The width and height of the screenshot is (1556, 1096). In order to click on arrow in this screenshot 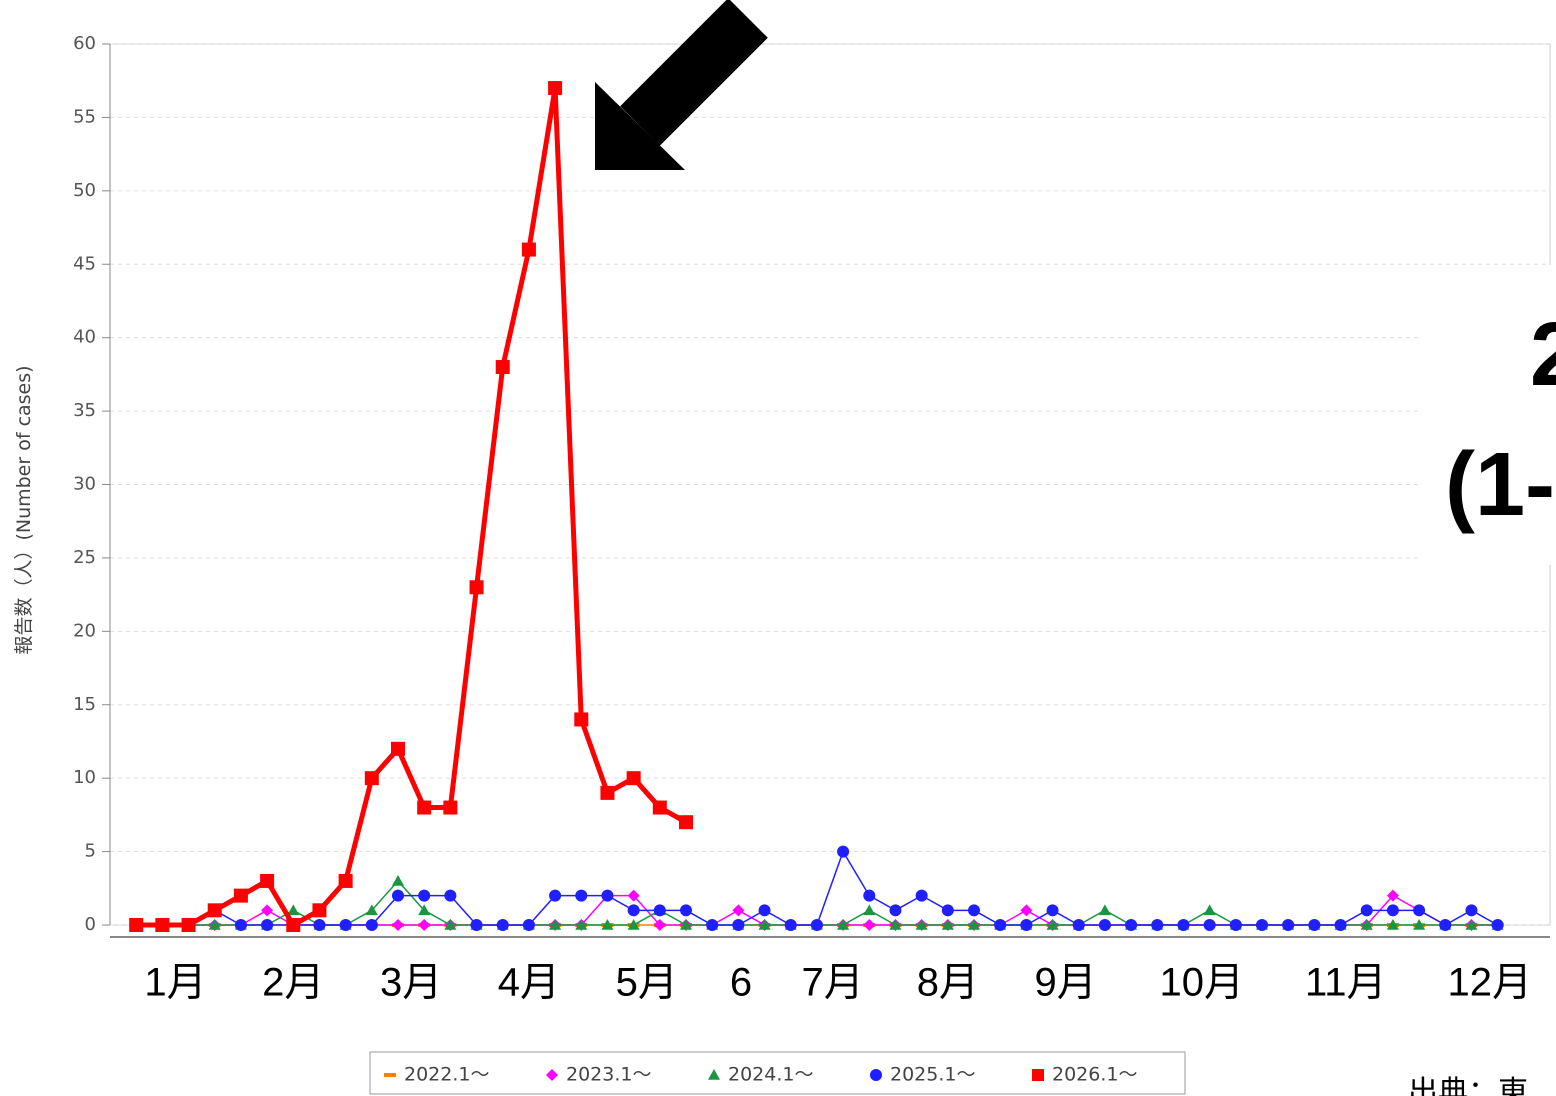, I will do `click(681, 85)`.